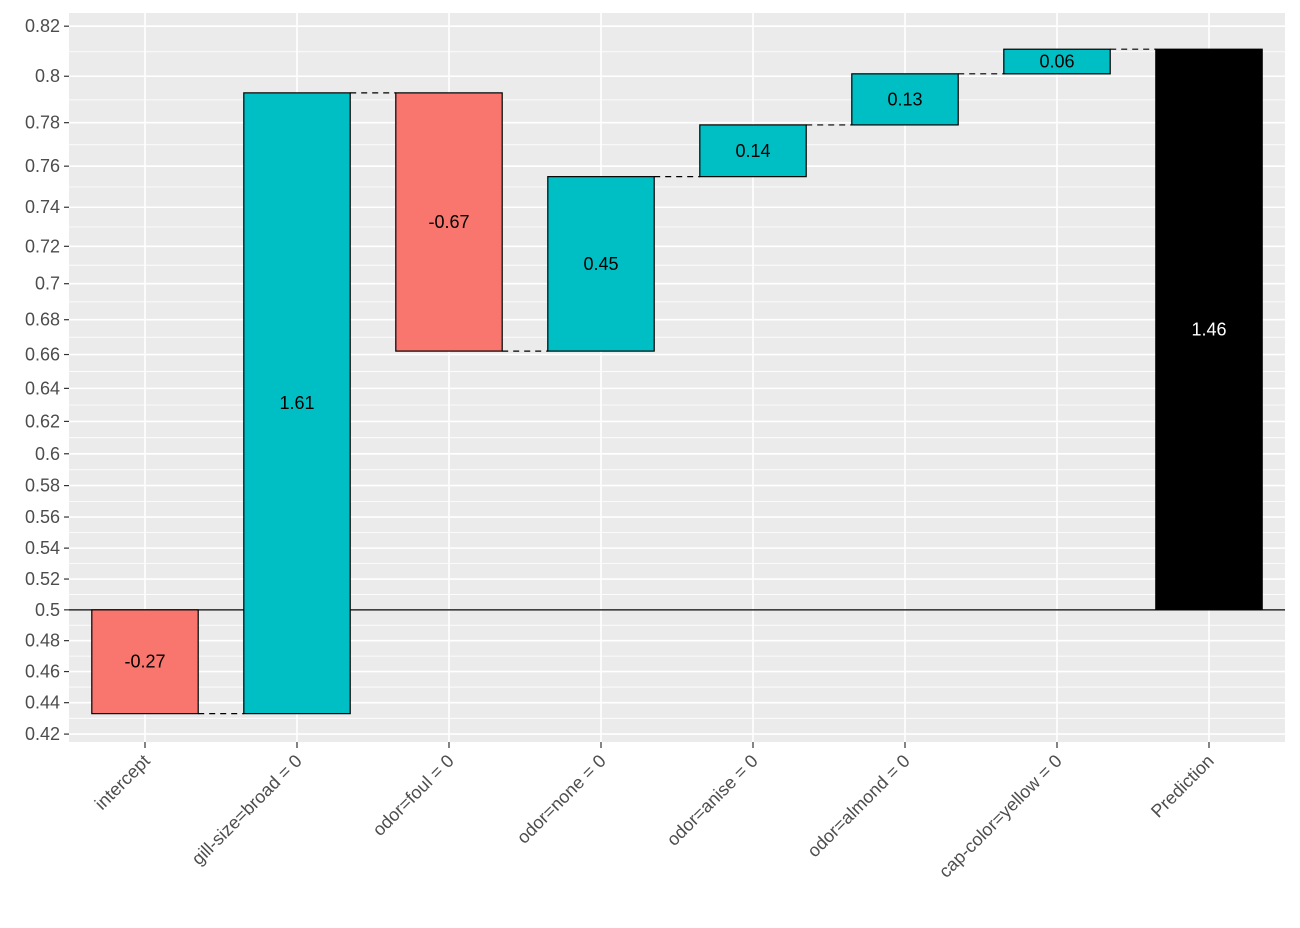 The width and height of the screenshot is (1300, 928). I want to click on data-label: 0.13, so click(904, 99).